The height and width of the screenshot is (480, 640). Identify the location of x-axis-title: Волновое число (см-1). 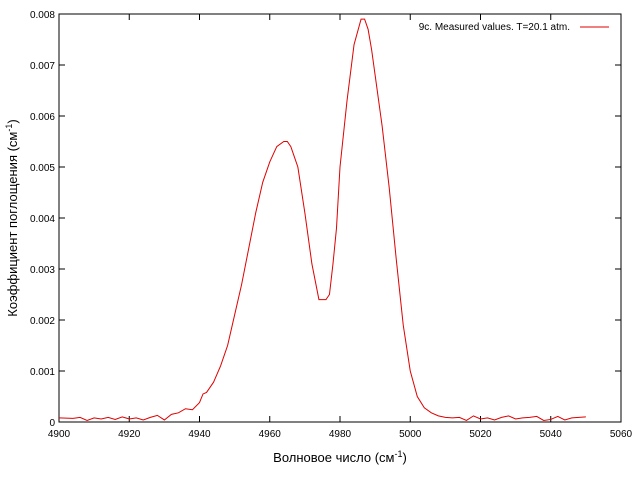
(340, 457).